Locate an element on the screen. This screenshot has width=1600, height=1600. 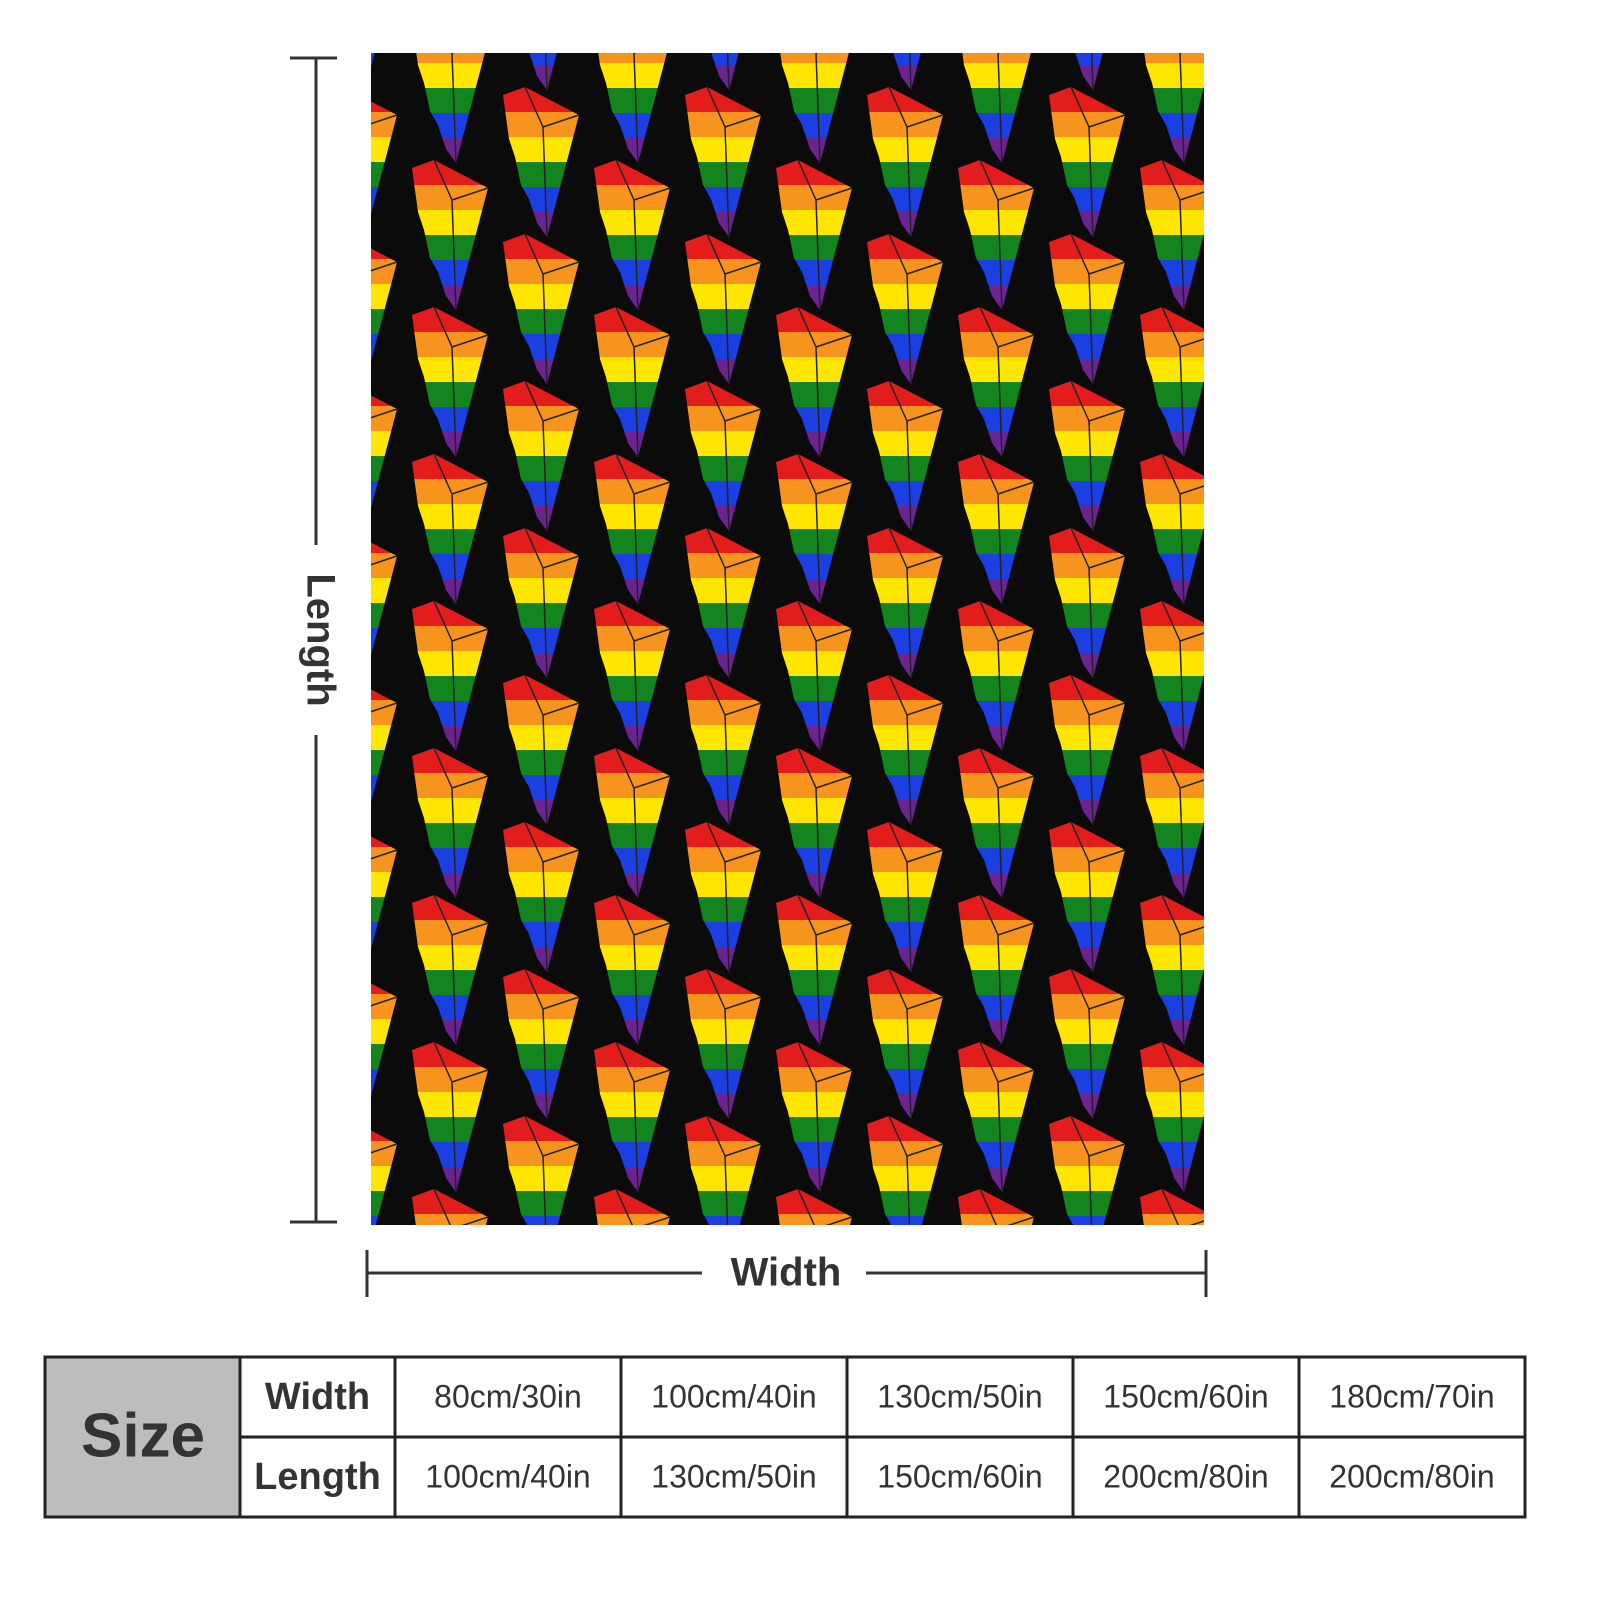
size-header: Size is located at coordinates (143, 1435).